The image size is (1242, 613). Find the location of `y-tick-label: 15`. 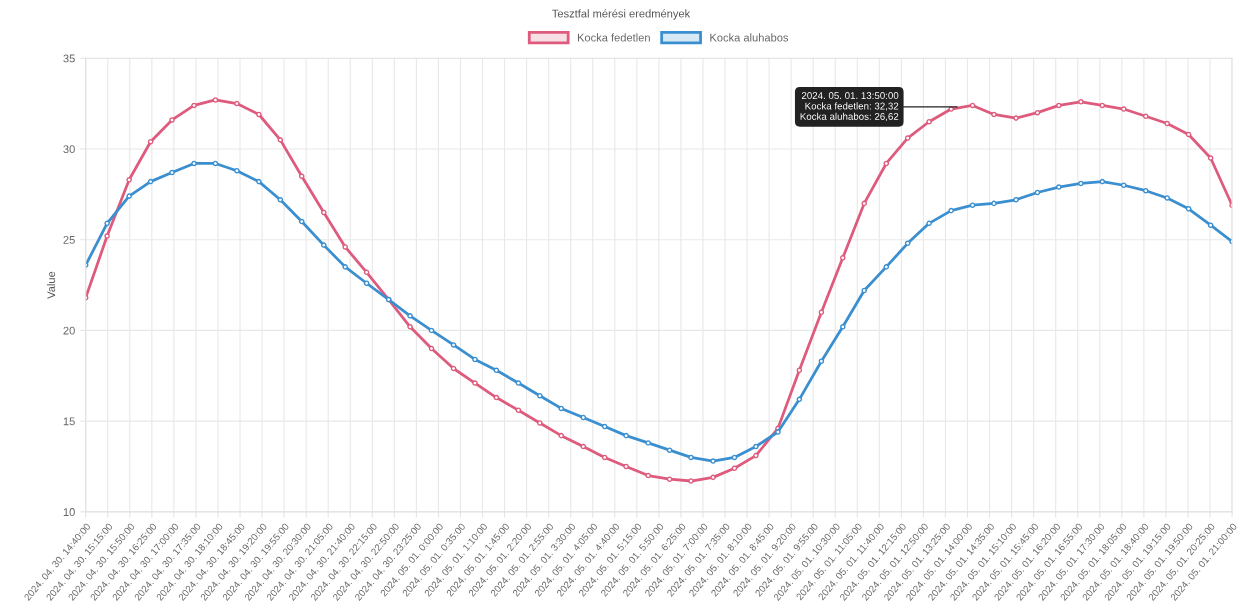

y-tick-label: 15 is located at coordinates (69, 421).